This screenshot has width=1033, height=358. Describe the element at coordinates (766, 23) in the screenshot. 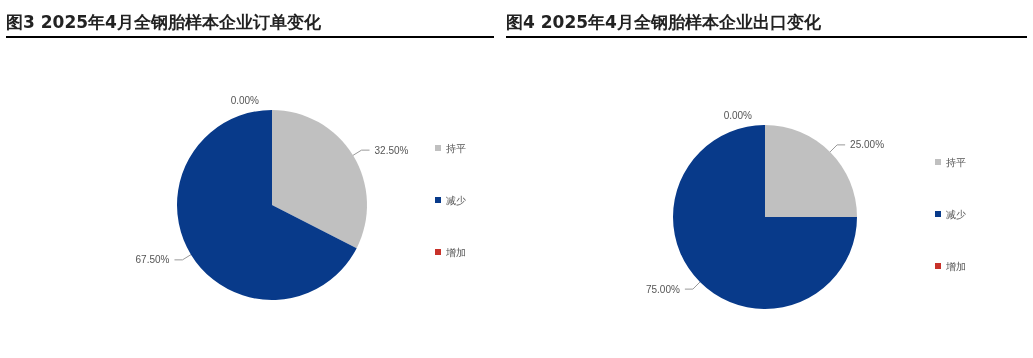

I see `chart-title: 图4 2025年4月全钢胎样本企业出口变化` at that location.